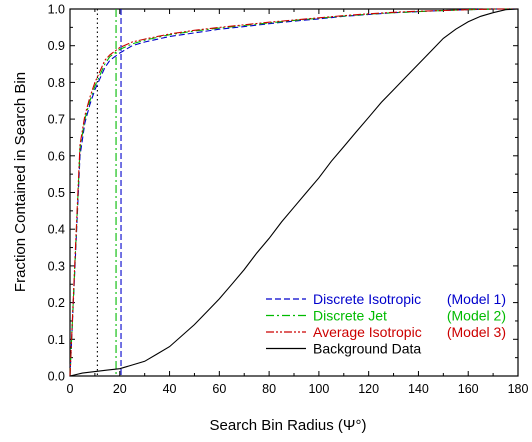  Describe the element at coordinates (476, 316) in the screenshot. I see `legend-model-label: (Model 2)` at that location.